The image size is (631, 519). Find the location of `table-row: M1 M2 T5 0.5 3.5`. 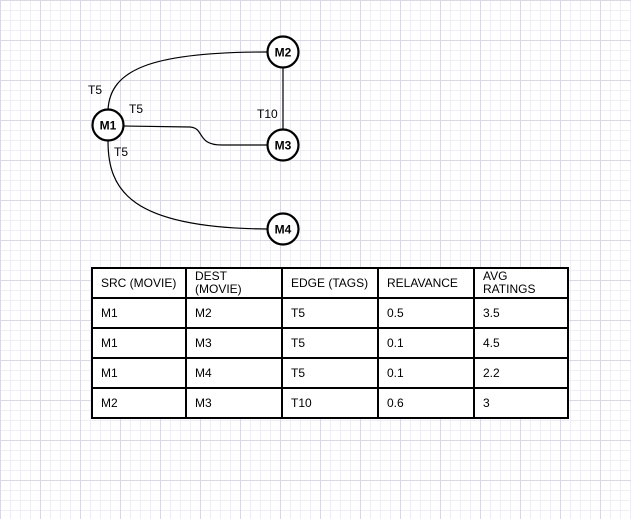

table-row: M1 M2 T5 0.5 3.5 is located at coordinates (330, 313).